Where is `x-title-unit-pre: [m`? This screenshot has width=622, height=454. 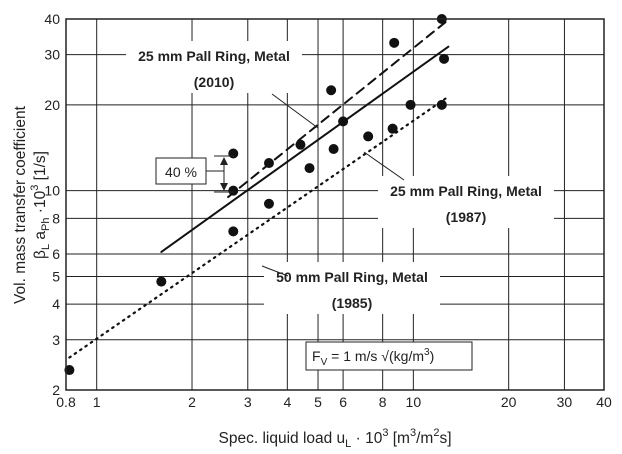 x-title-unit-pre: [m is located at coordinates (399, 438).